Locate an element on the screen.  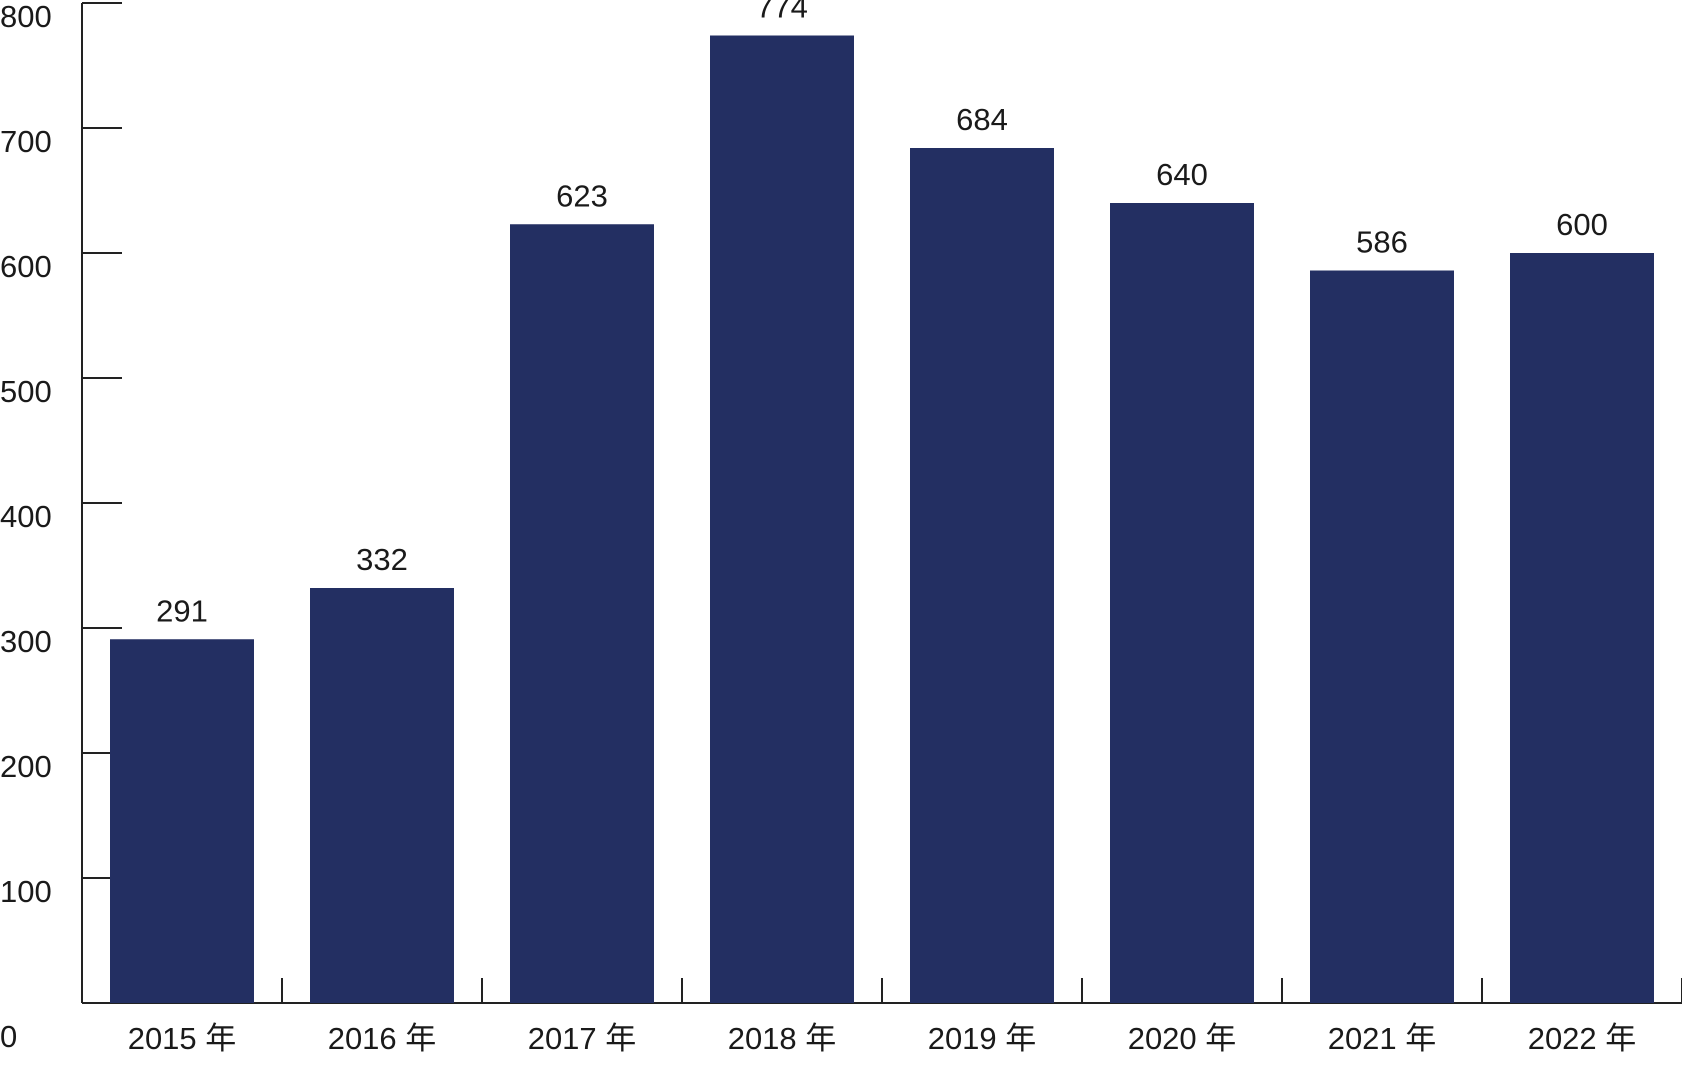
data-label: 774 is located at coordinates (782, 12).